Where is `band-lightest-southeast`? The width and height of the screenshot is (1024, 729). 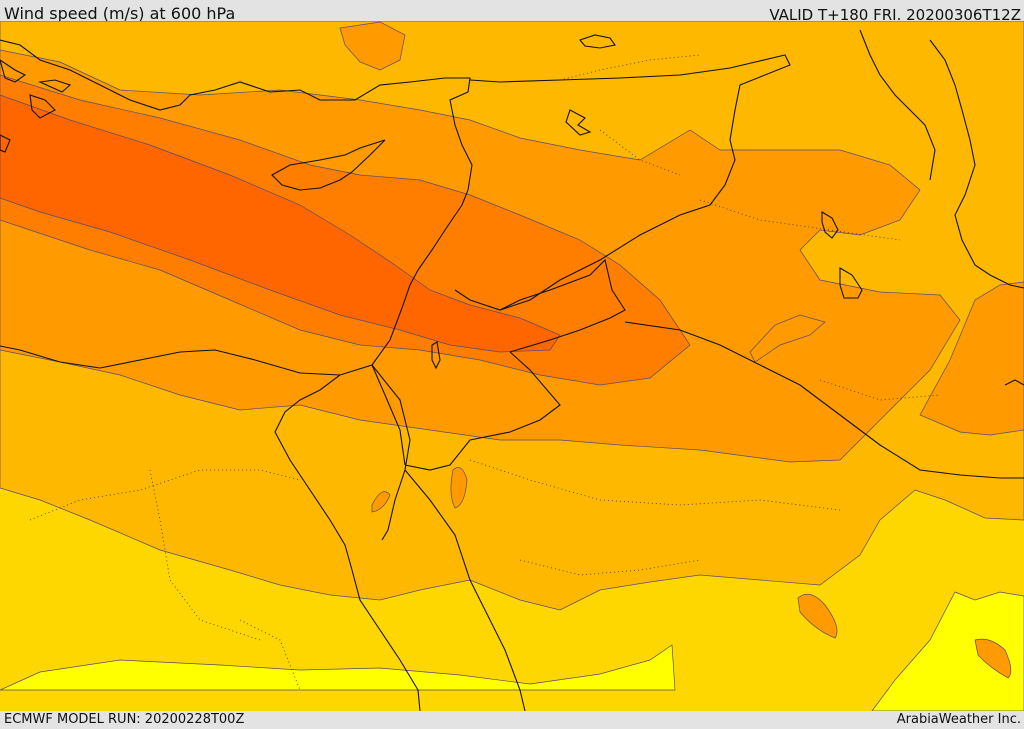
band-lightest-southeast is located at coordinates (947, 651).